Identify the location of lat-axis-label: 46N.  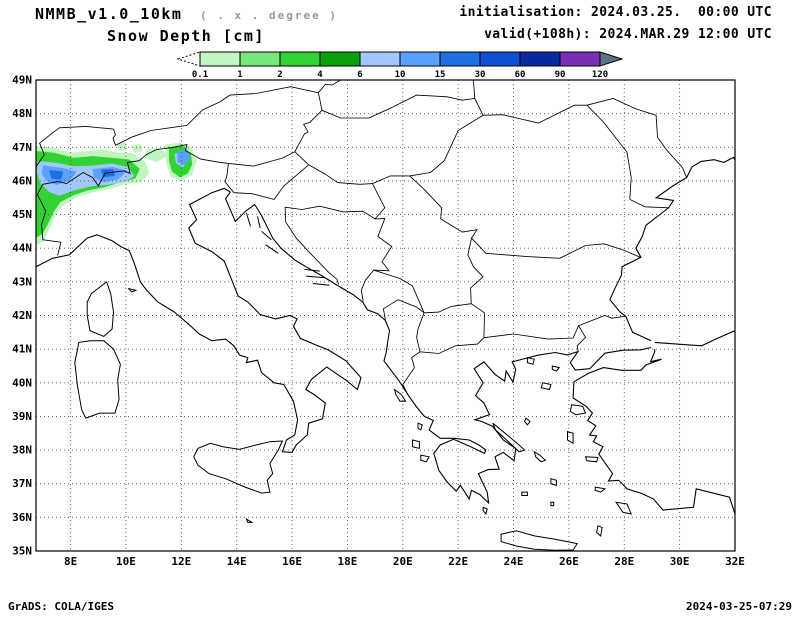
(22, 180).